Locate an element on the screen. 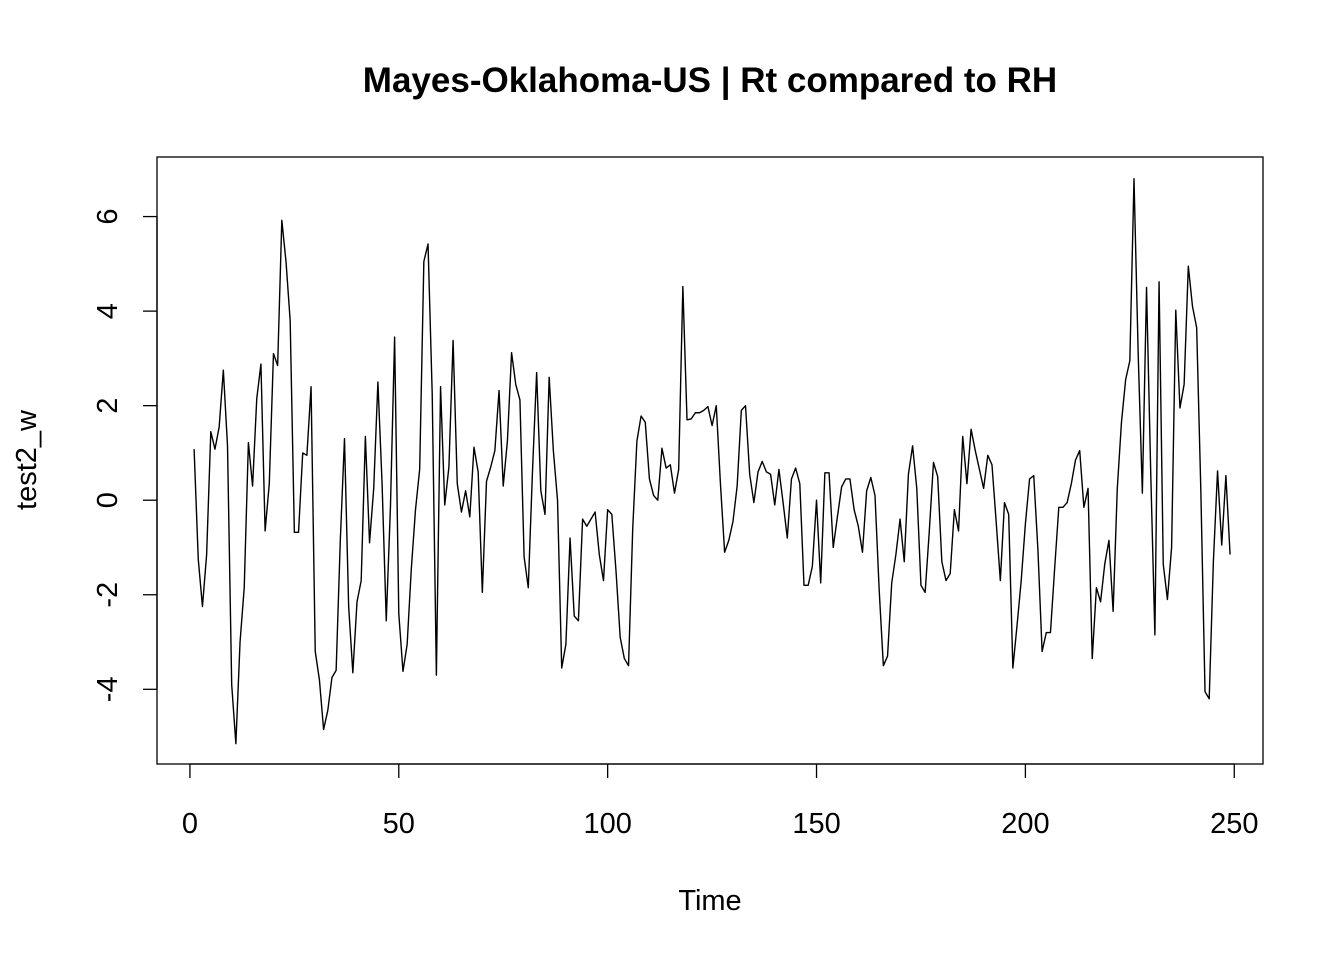 This screenshot has height=960, width=1344. x-axis-label: Time is located at coordinates (709, 901).